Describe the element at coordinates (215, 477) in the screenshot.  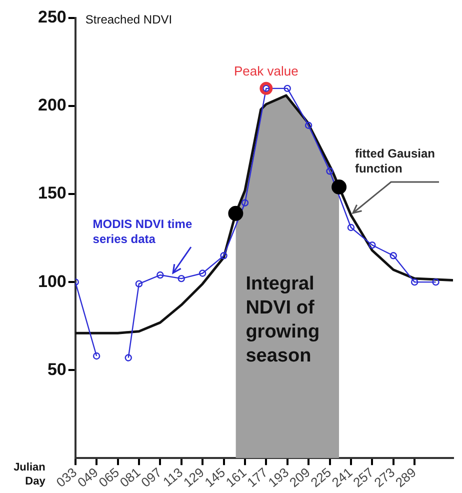
I see `x-tick-label: 145` at that location.